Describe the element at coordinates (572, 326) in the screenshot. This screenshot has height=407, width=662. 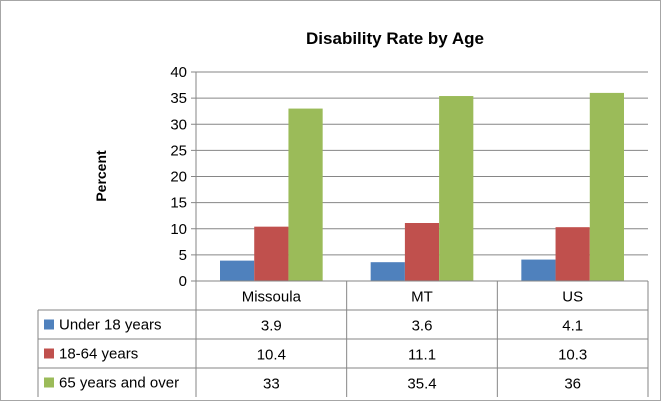
I see `data-label: 4.1` at that location.